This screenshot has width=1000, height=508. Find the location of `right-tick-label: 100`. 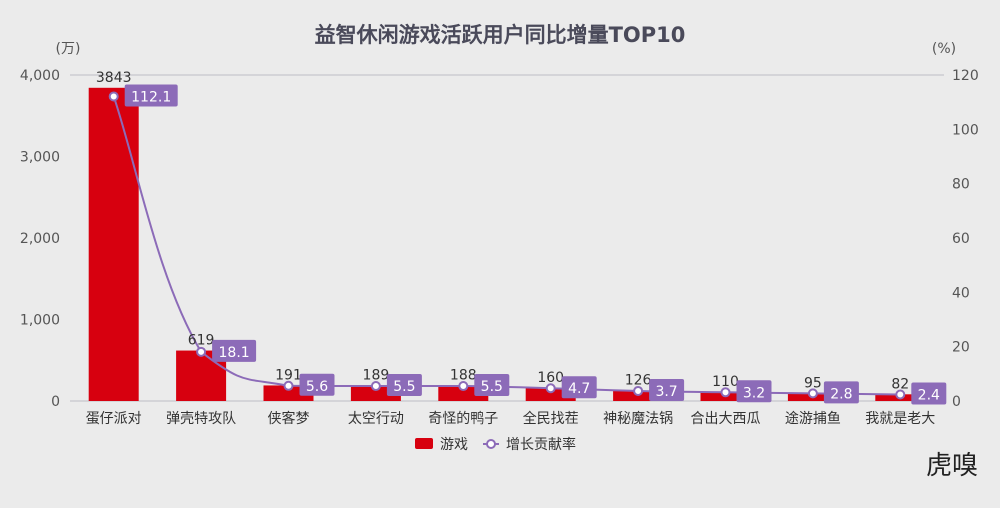

right-tick-label: 100 is located at coordinates (965, 130).